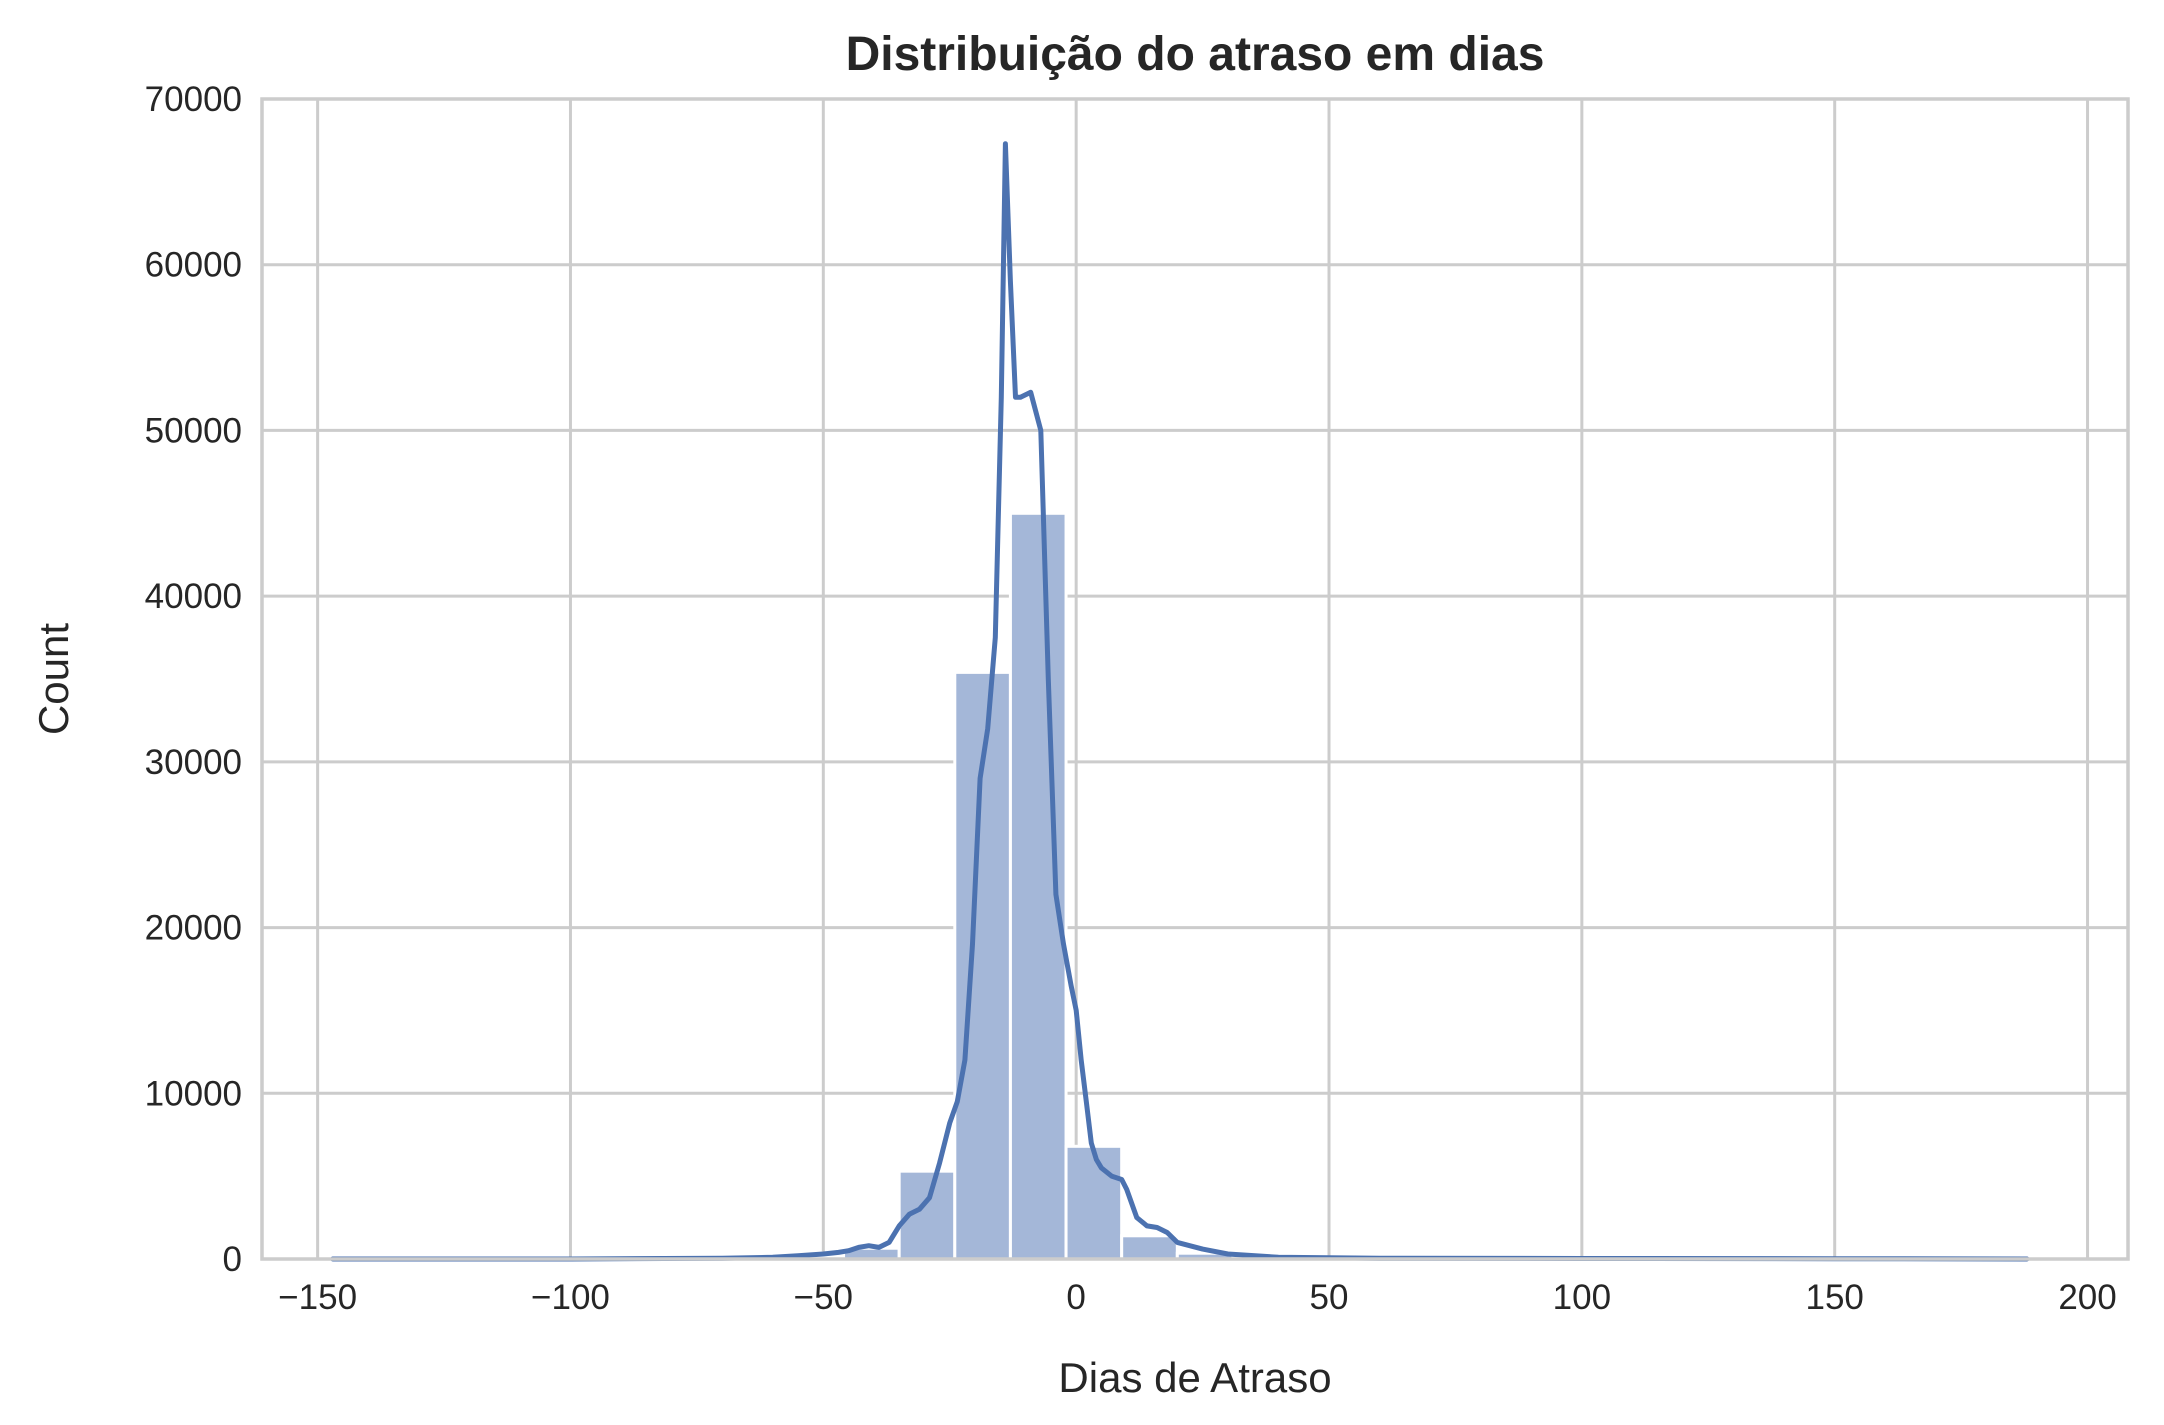  What do you see at coordinates (2087, 1297) in the screenshot?
I see `x-tick-label: 200` at bounding box center [2087, 1297].